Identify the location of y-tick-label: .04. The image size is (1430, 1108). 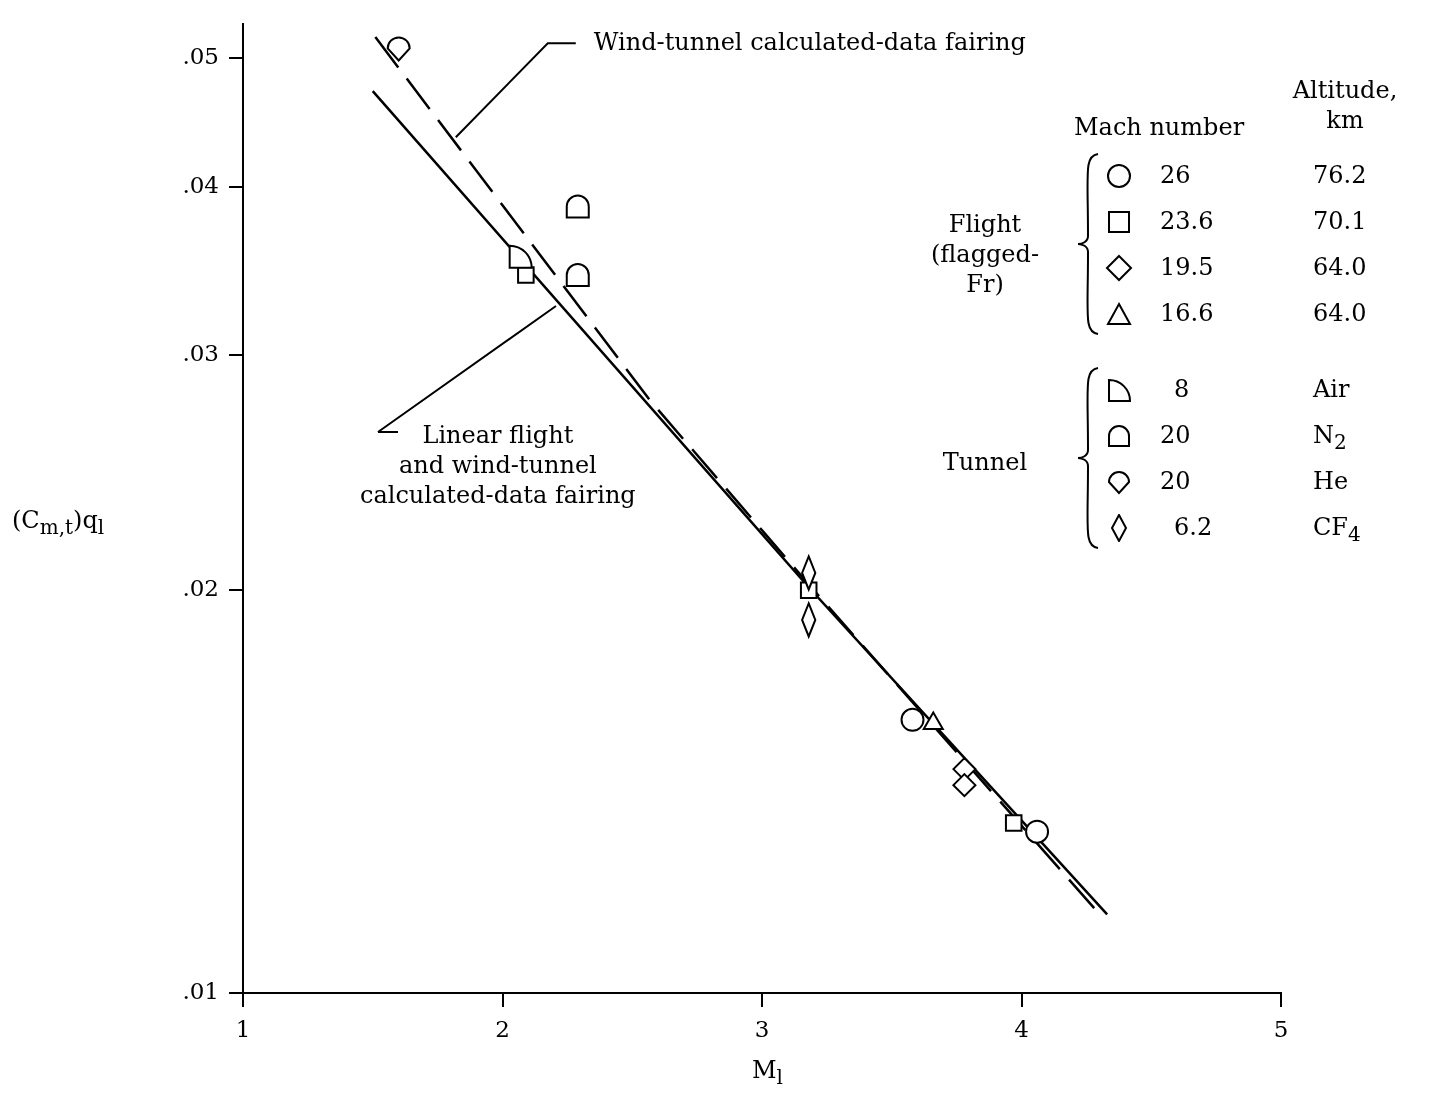
(200, 185).